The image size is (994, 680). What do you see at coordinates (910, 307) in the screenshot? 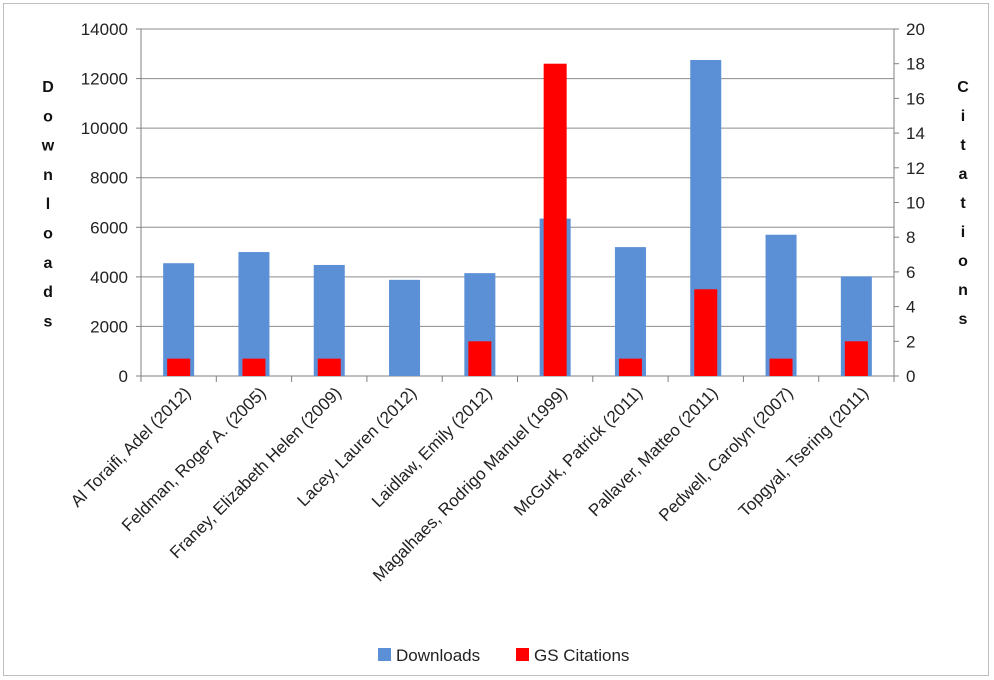
I see `y2-tick-label: 4` at bounding box center [910, 307].